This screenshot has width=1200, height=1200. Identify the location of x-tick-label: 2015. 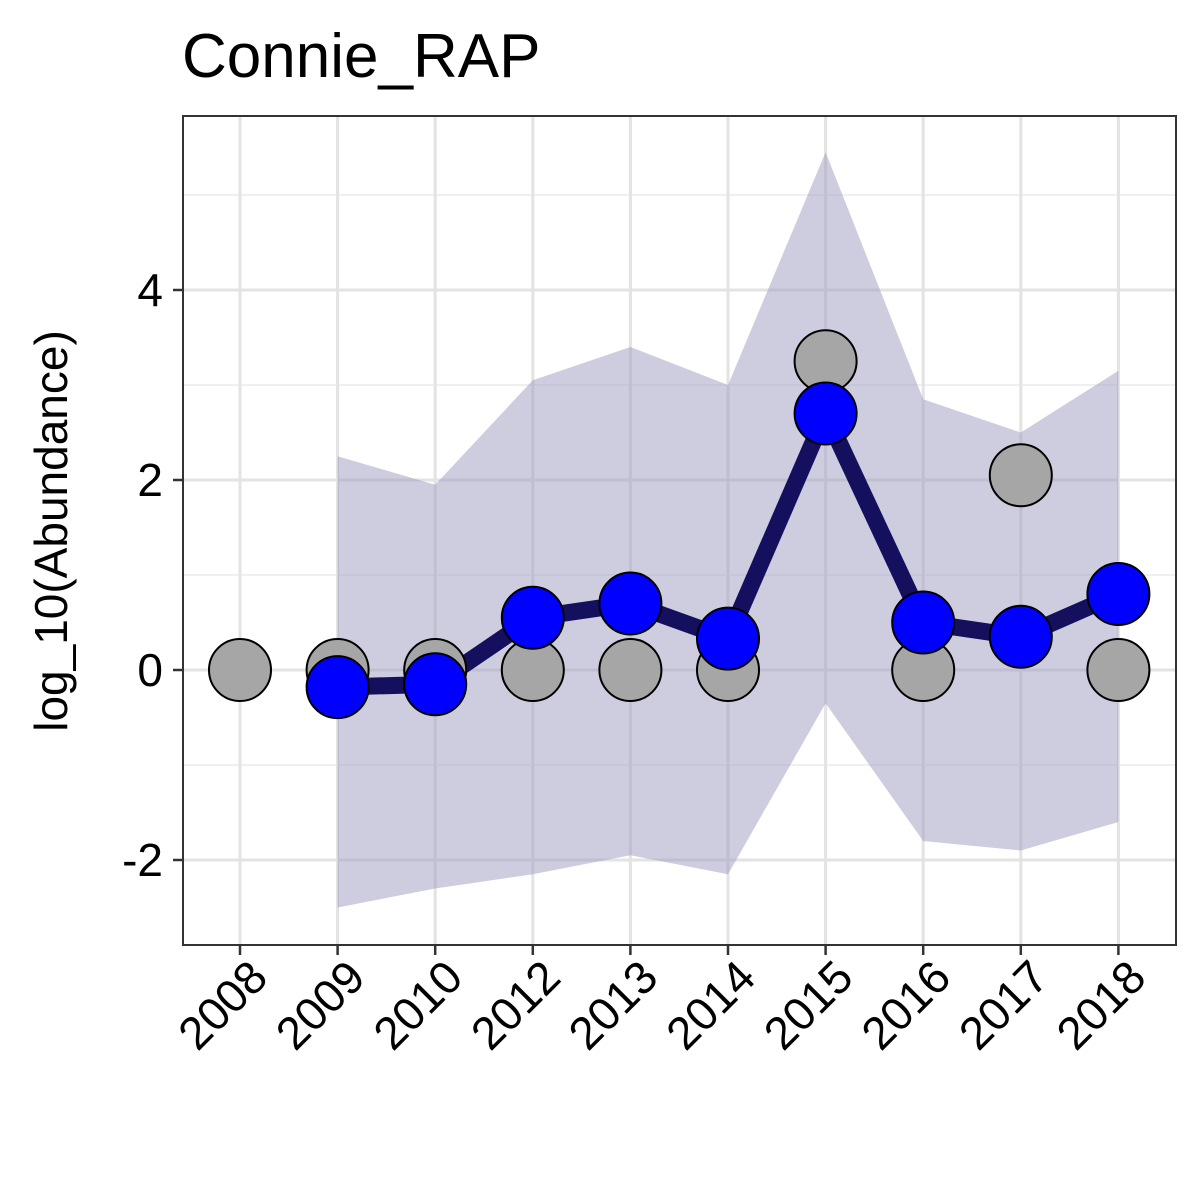
(808, 1004).